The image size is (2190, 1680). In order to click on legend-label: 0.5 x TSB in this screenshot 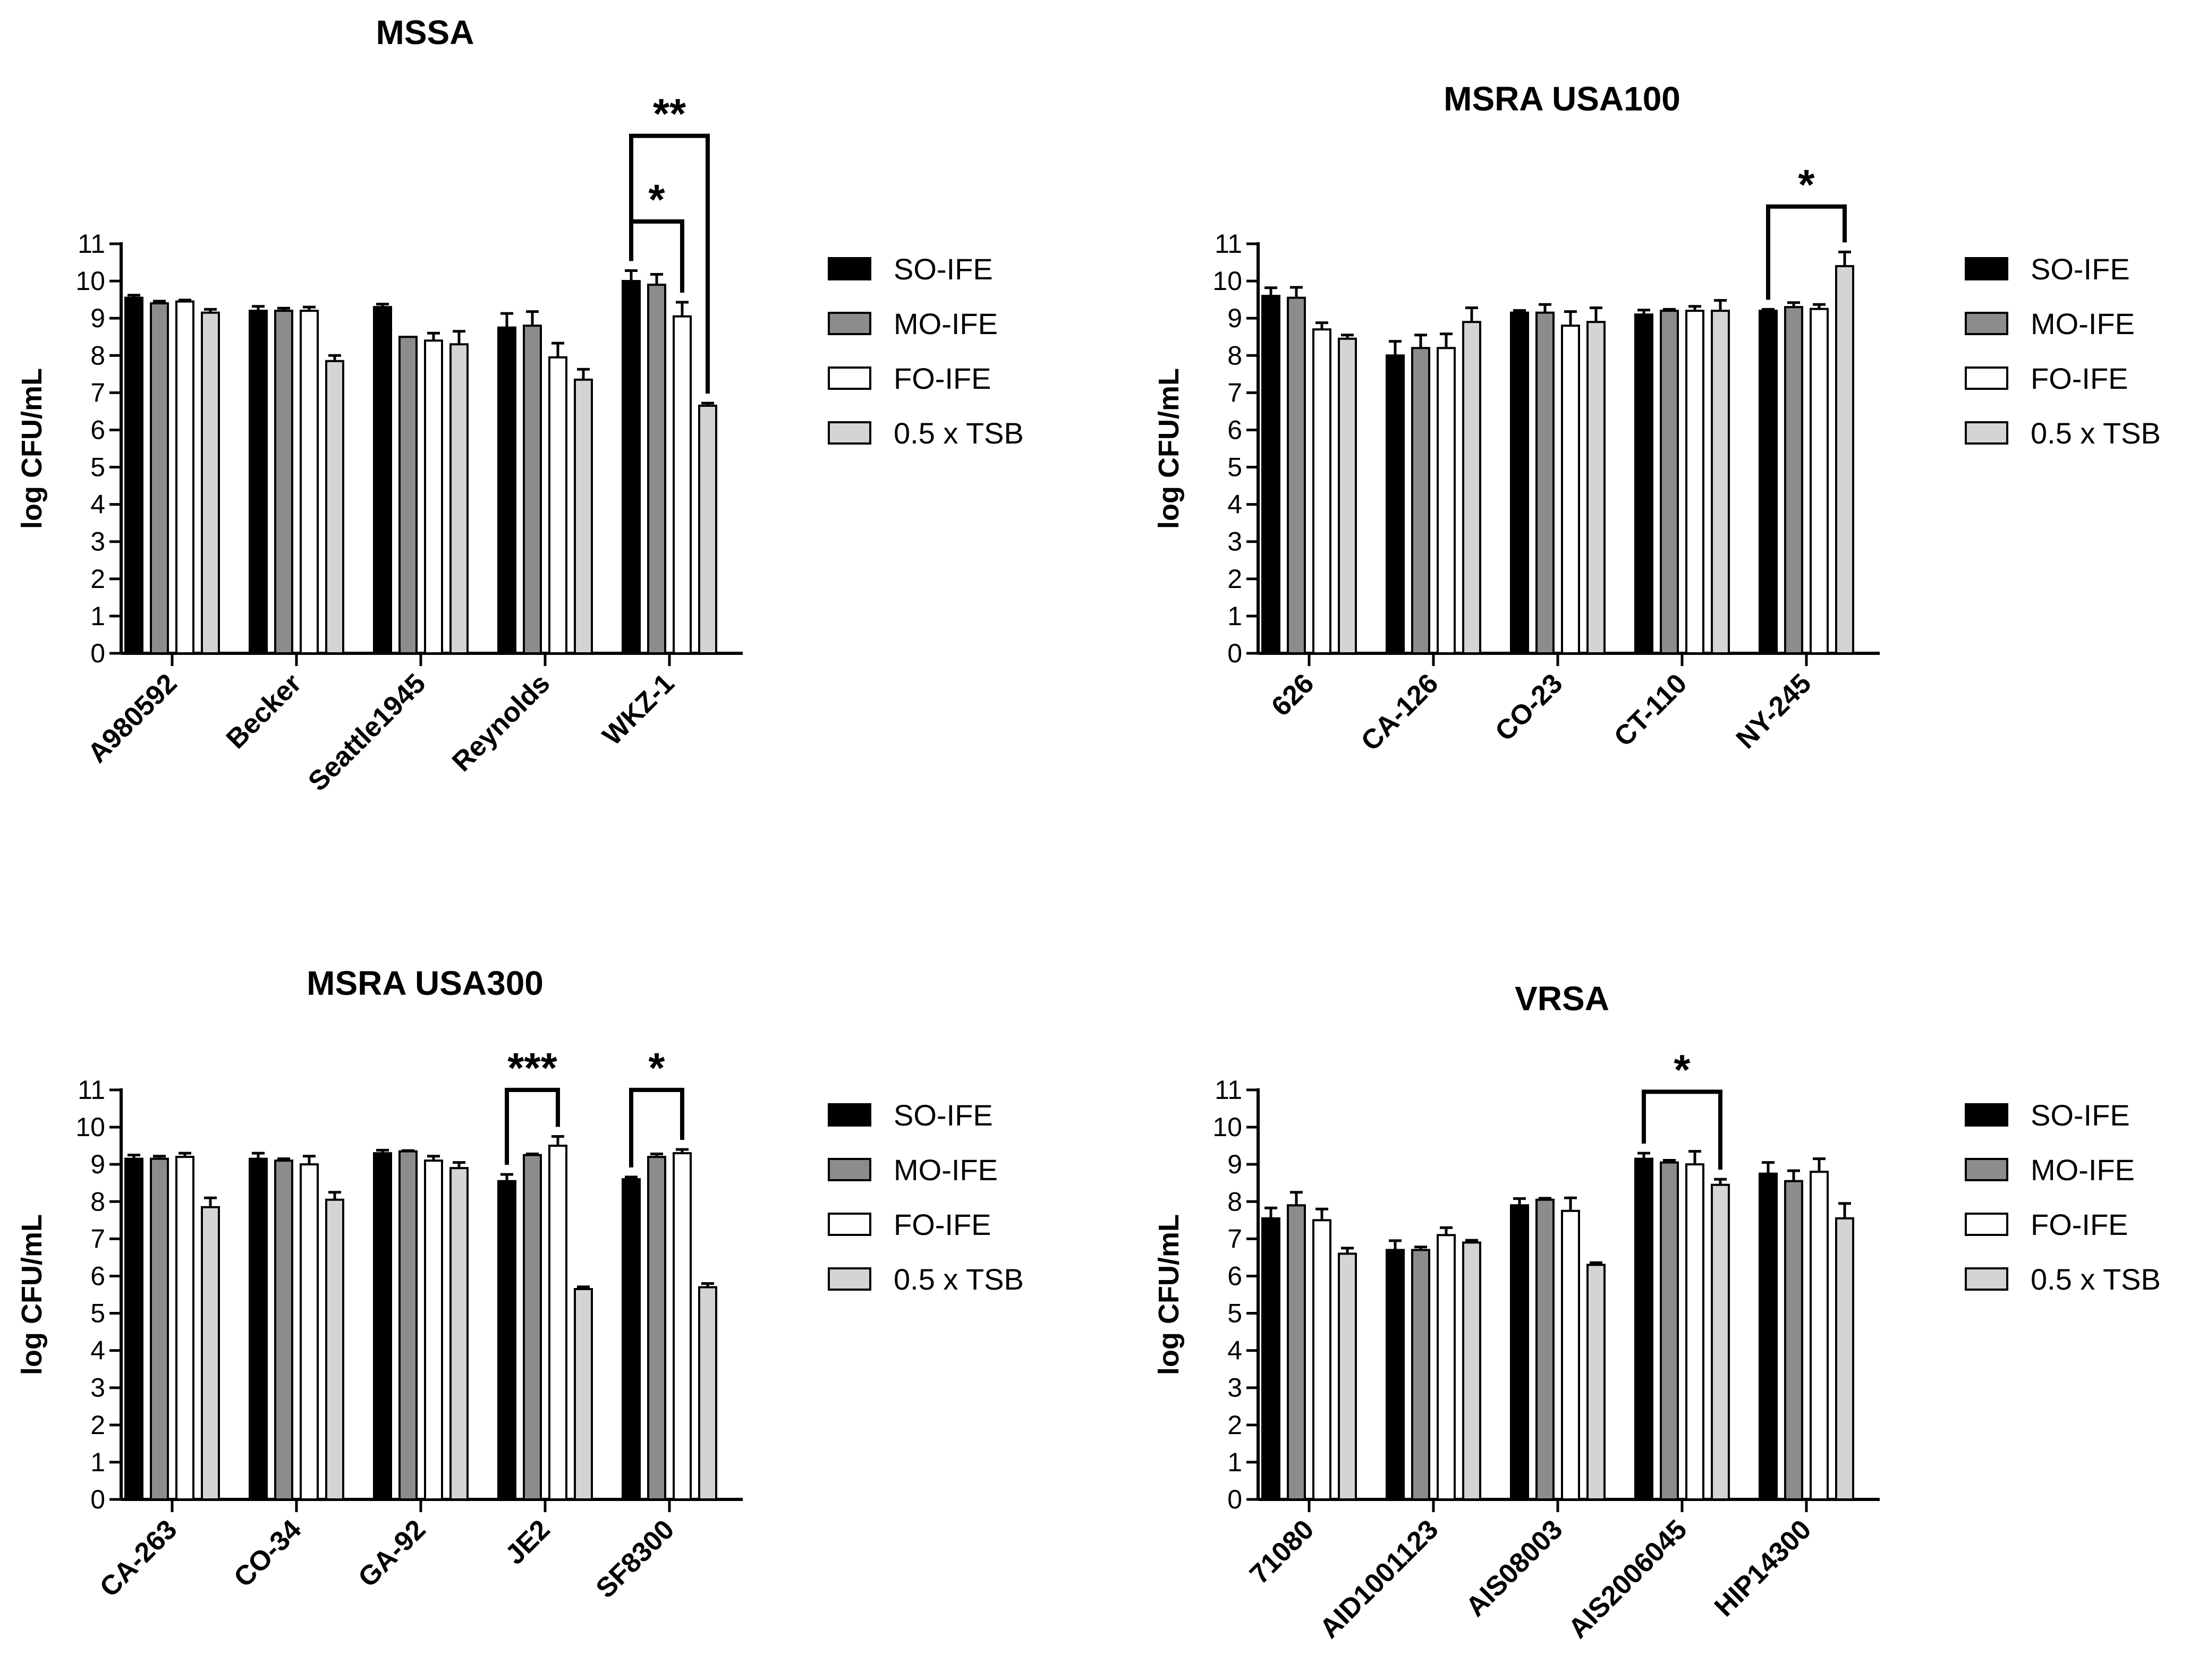, I will do `click(2096, 1280)`.